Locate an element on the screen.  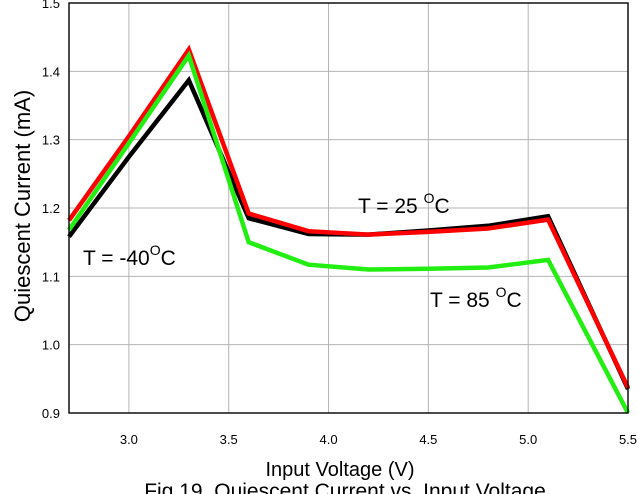
annotation-t-85-degree: O is located at coordinates (501, 292).